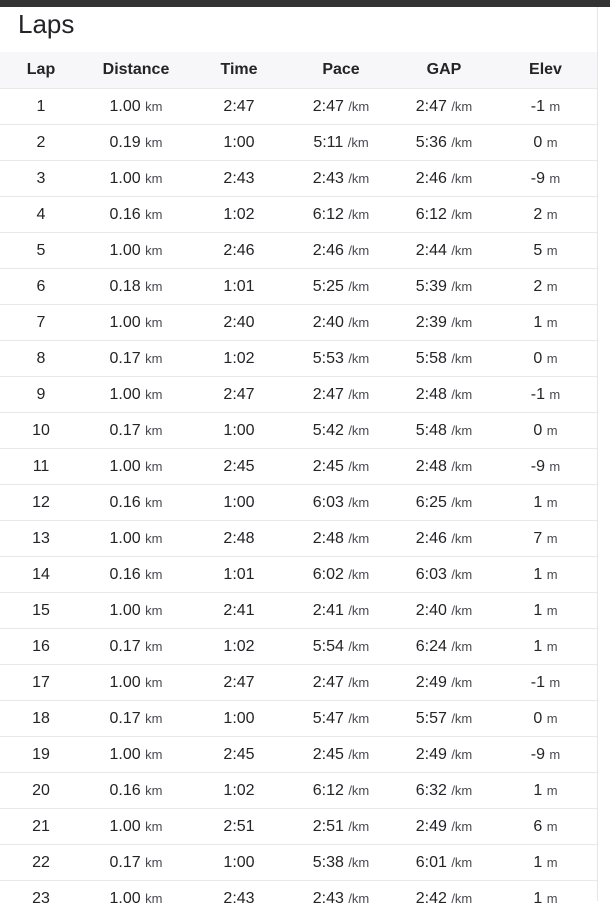 The width and height of the screenshot is (610, 916). I want to click on cell-distance: 0.17 km, so click(136, 359).